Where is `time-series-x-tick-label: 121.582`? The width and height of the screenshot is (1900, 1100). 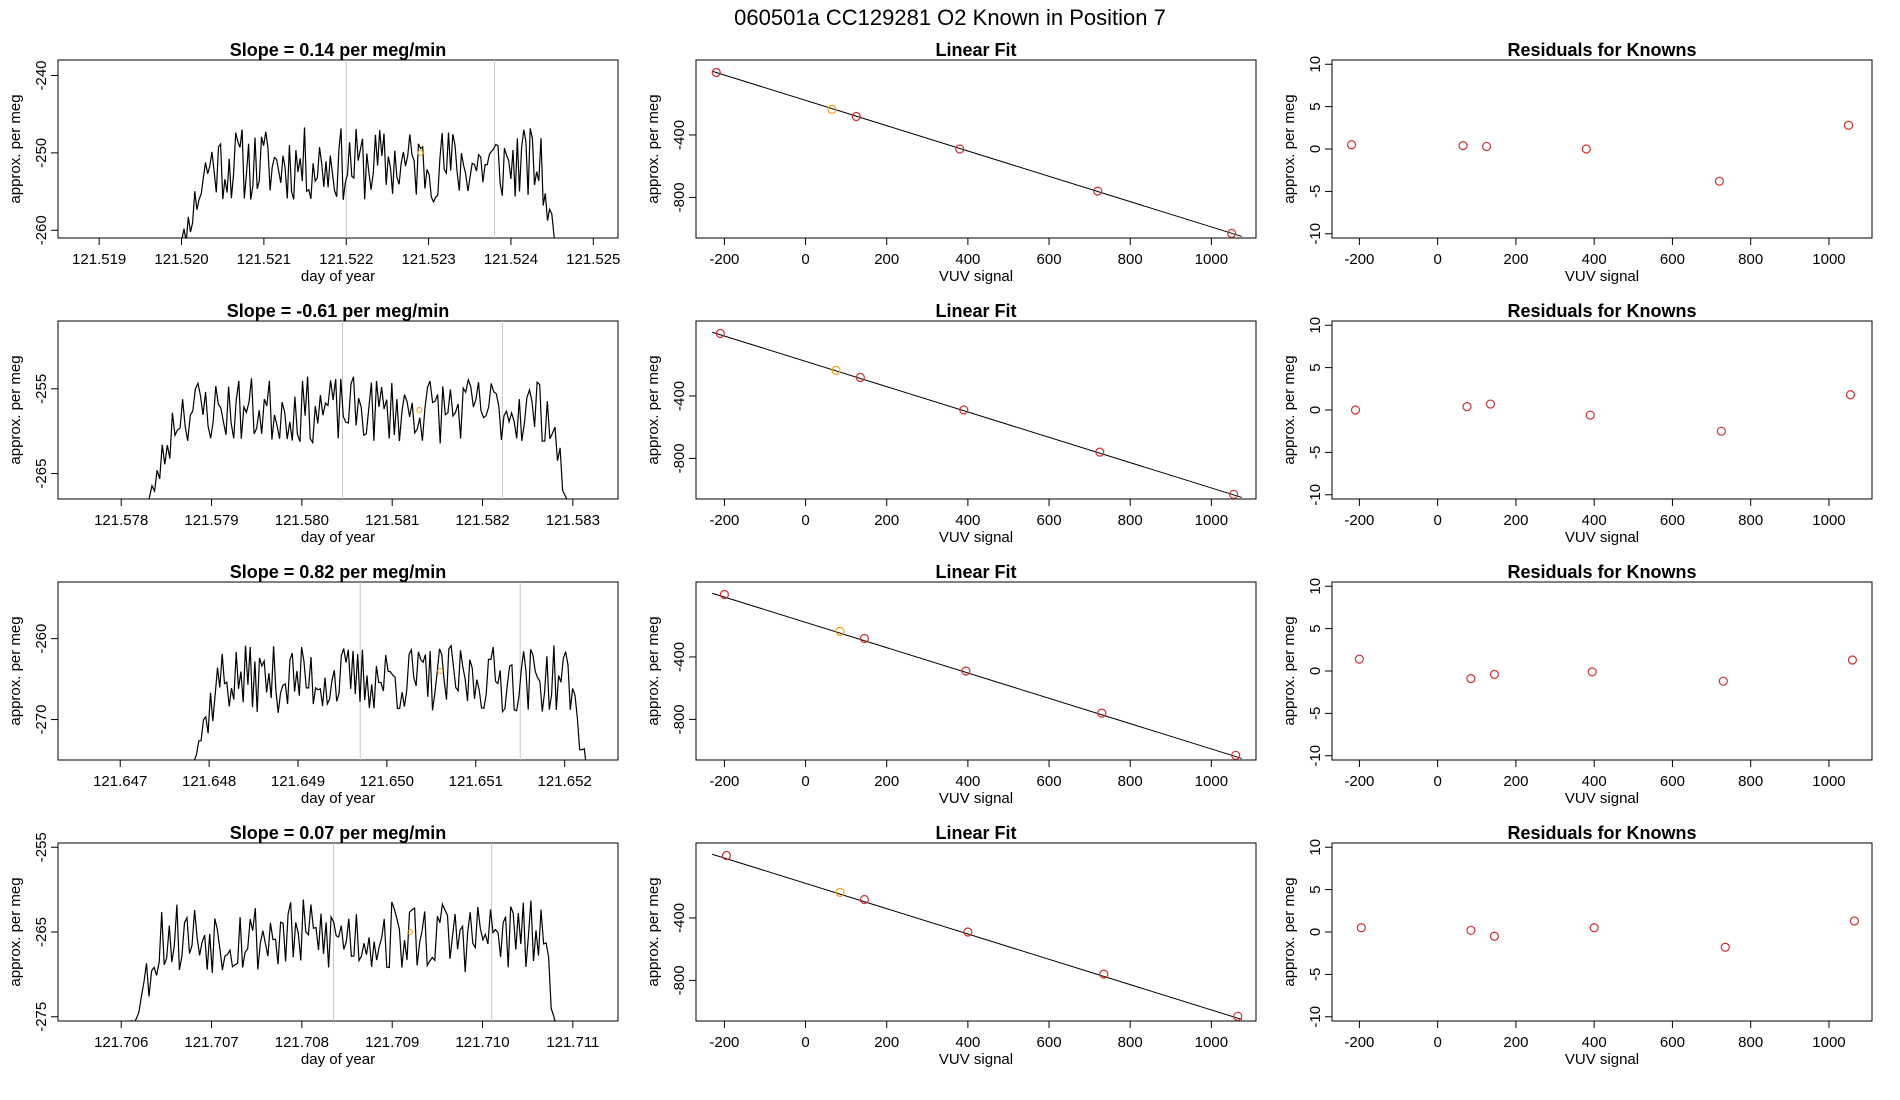 time-series-x-tick-label: 121.582 is located at coordinates (482, 520).